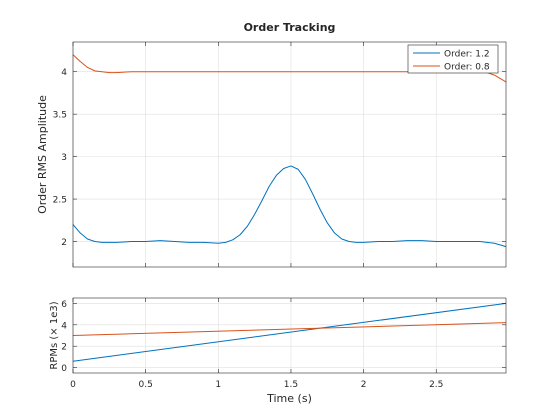 The height and width of the screenshot is (420, 560). Describe the element at coordinates (289, 398) in the screenshot. I see `x-axis-label: Time (s)` at that location.